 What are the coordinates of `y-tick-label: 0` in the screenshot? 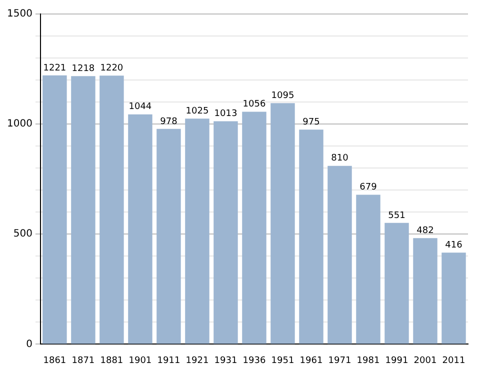 It's located at (29, 344).